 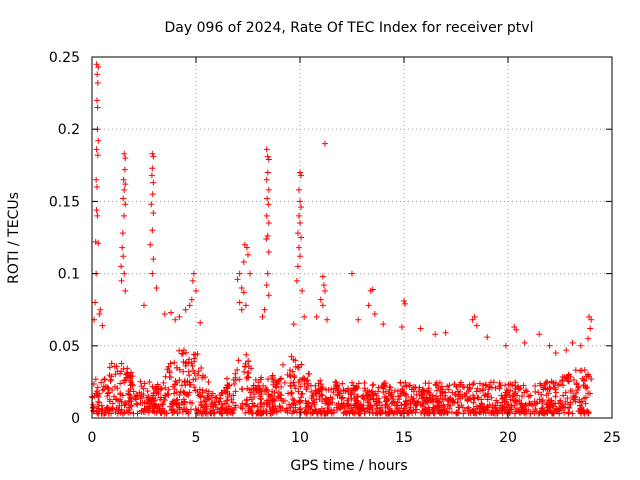 What do you see at coordinates (300, 438) in the screenshot?
I see `x-tick-label: 10` at bounding box center [300, 438].